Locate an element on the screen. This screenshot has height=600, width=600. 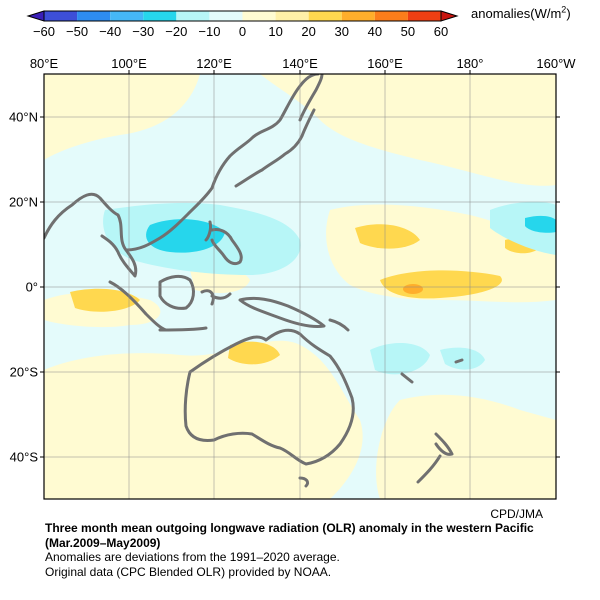
colorbar is located at coordinates (242, 16).